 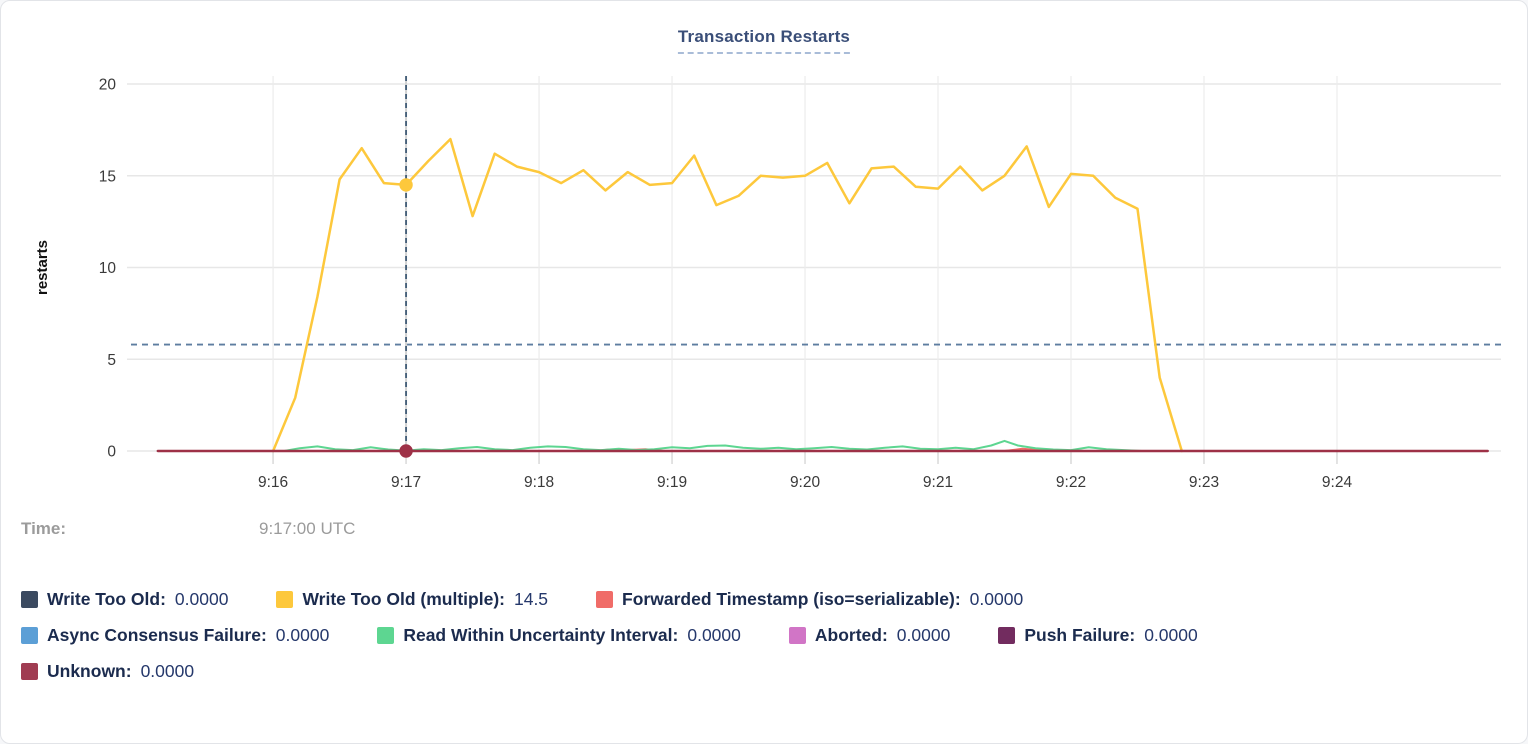 I want to click on legend-swatch-unknown, so click(x=29, y=671).